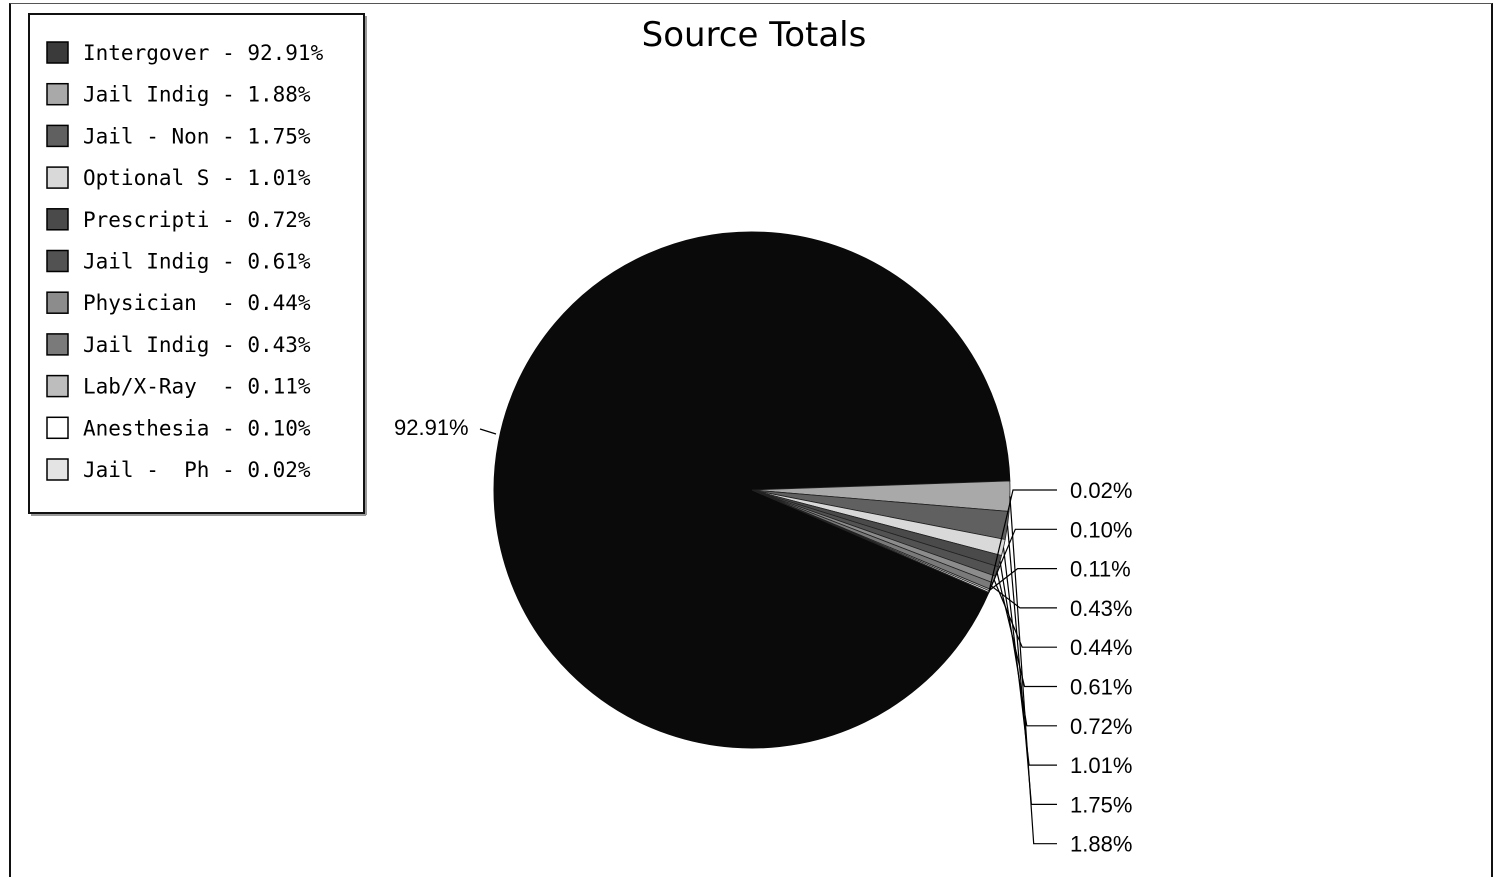 The width and height of the screenshot is (1497, 881). What do you see at coordinates (1101, 687) in the screenshot?
I see `slice-label: 0.61%` at bounding box center [1101, 687].